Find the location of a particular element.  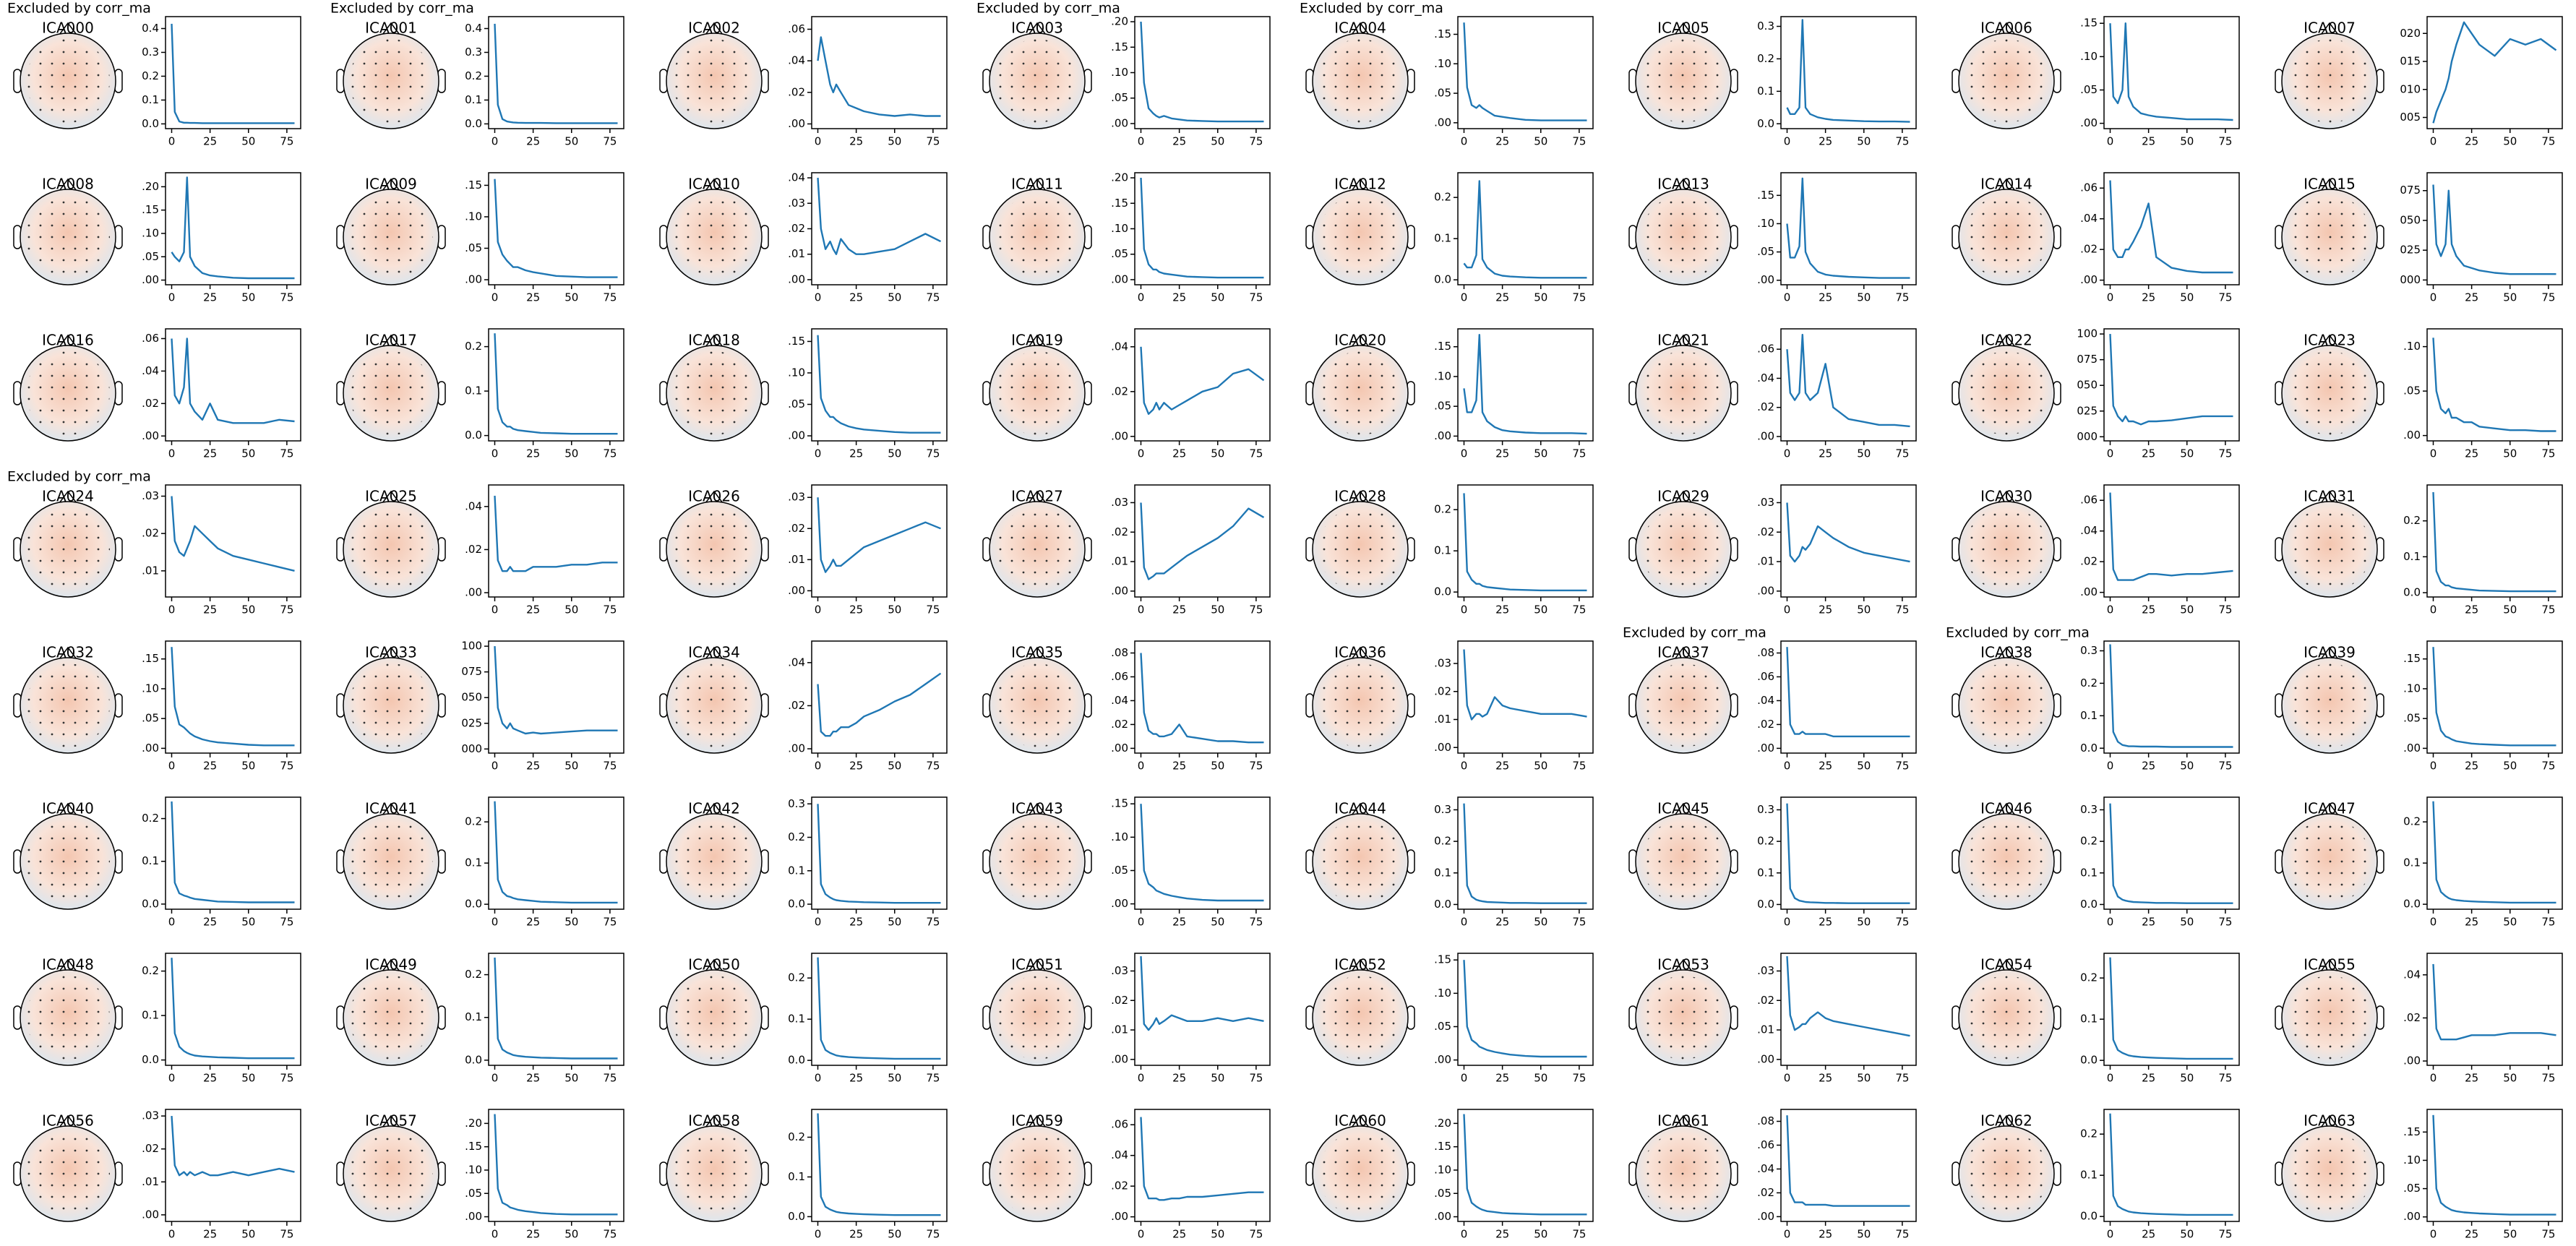

y-tick-label: .04 is located at coordinates (1765, 1168).